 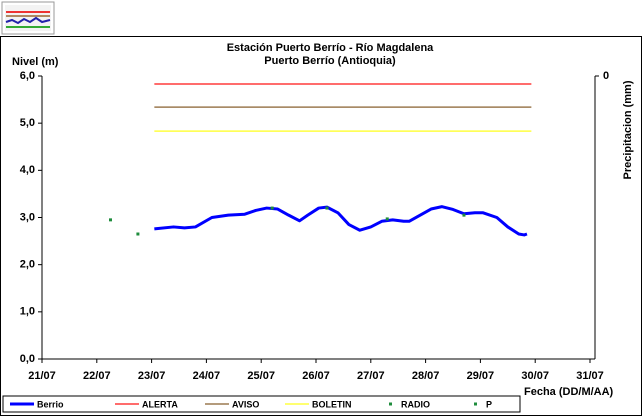 I want to click on y-tick-label: 1,0, so click(x=27, y=312).